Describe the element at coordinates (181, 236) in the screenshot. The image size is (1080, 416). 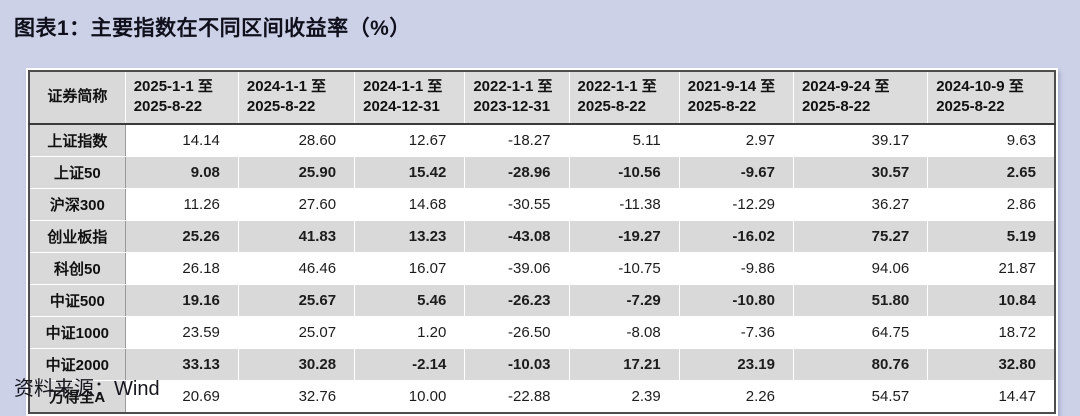
I see `cell-value: 25.26` at that location.